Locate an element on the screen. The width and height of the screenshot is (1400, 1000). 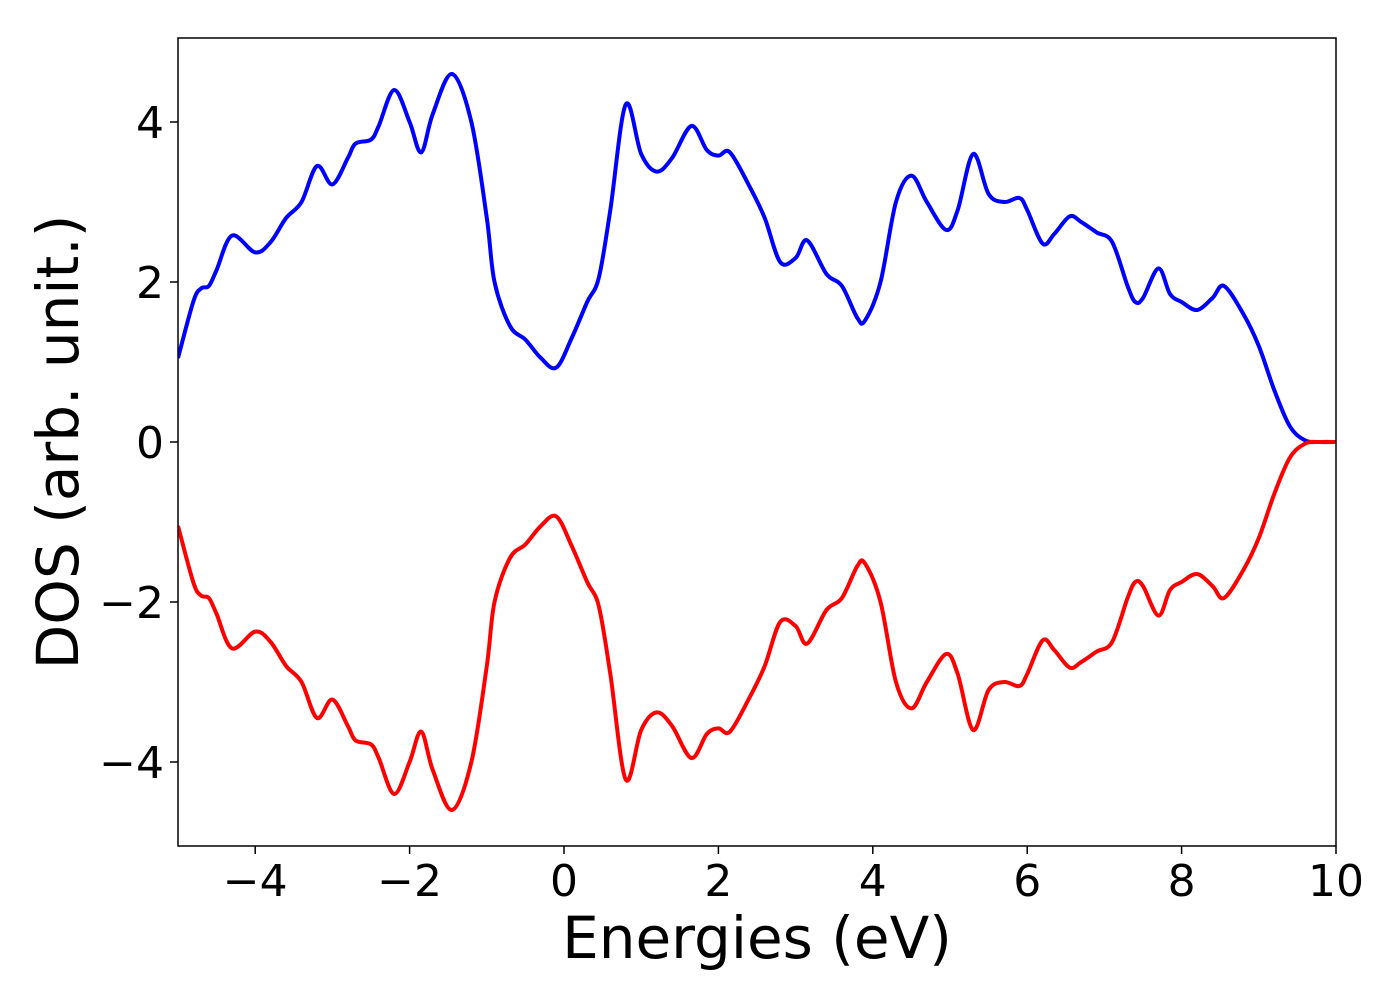
y-tick-label: −4 is located at coordinates (131, 763).